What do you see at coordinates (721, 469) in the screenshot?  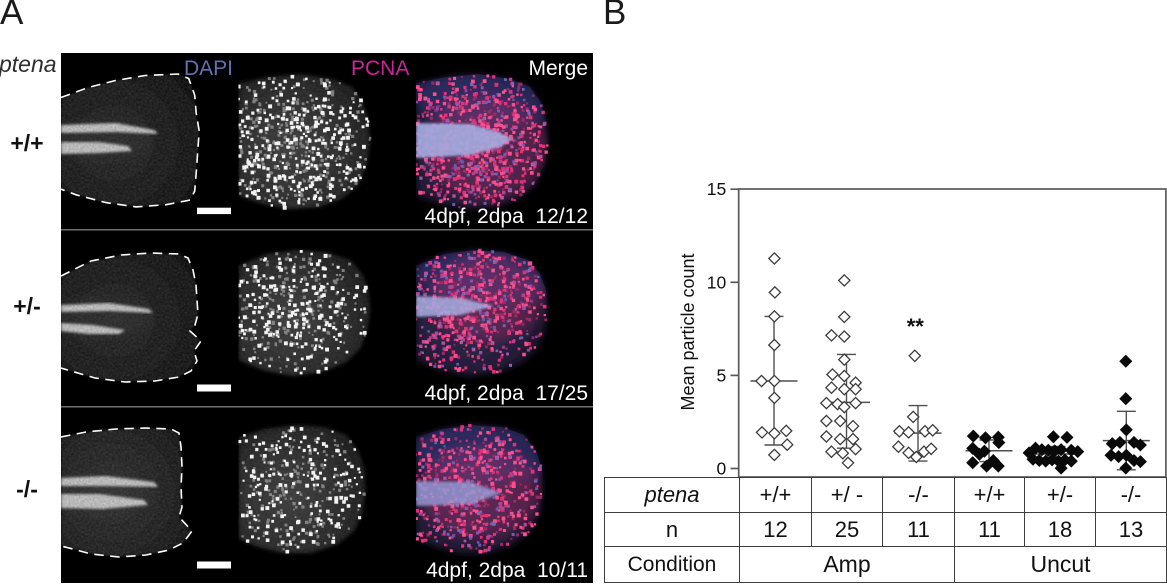 I see `svg-text: 0` at bounding box center [721, 469].